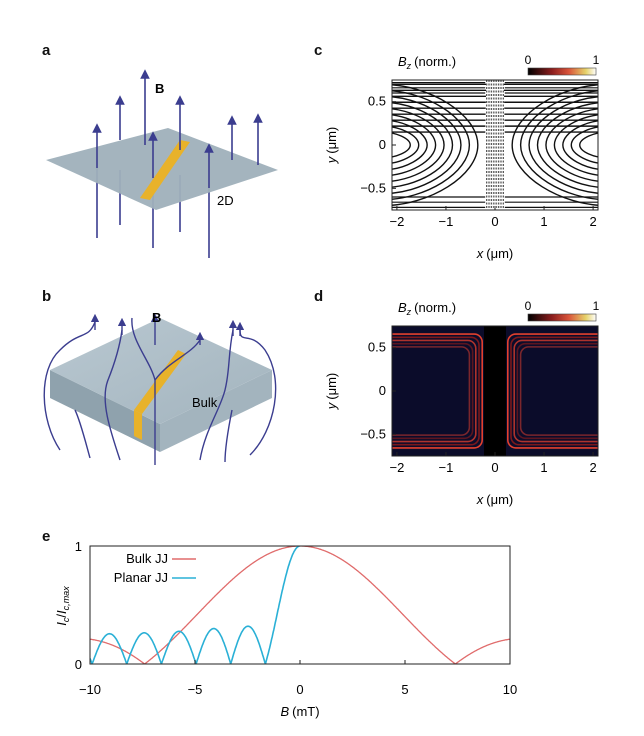  What do you see at coordinates (46, 536) in the screenshot?
I see `panel-label-e: e` at bounding box center [46, 536].